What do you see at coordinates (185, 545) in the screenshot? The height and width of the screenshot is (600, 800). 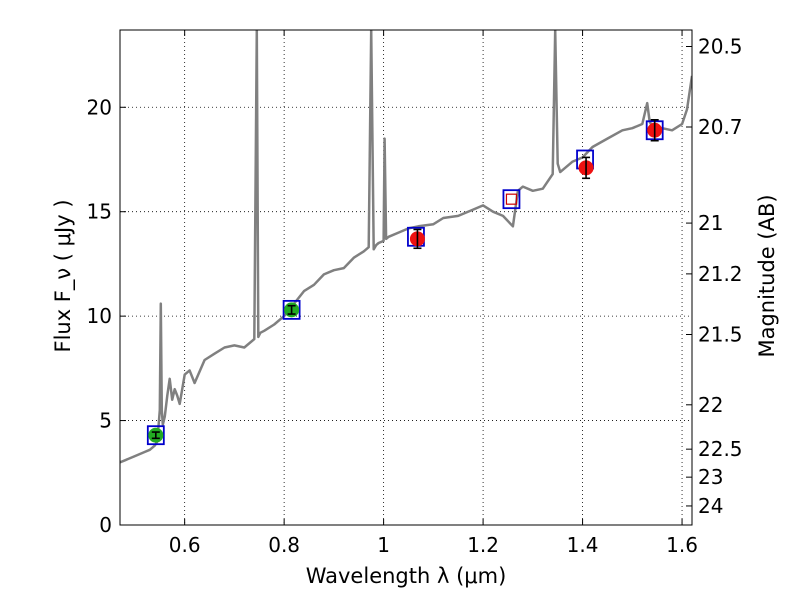 I see `x-tick-label: 0.6` at bounding box center [185, 545].